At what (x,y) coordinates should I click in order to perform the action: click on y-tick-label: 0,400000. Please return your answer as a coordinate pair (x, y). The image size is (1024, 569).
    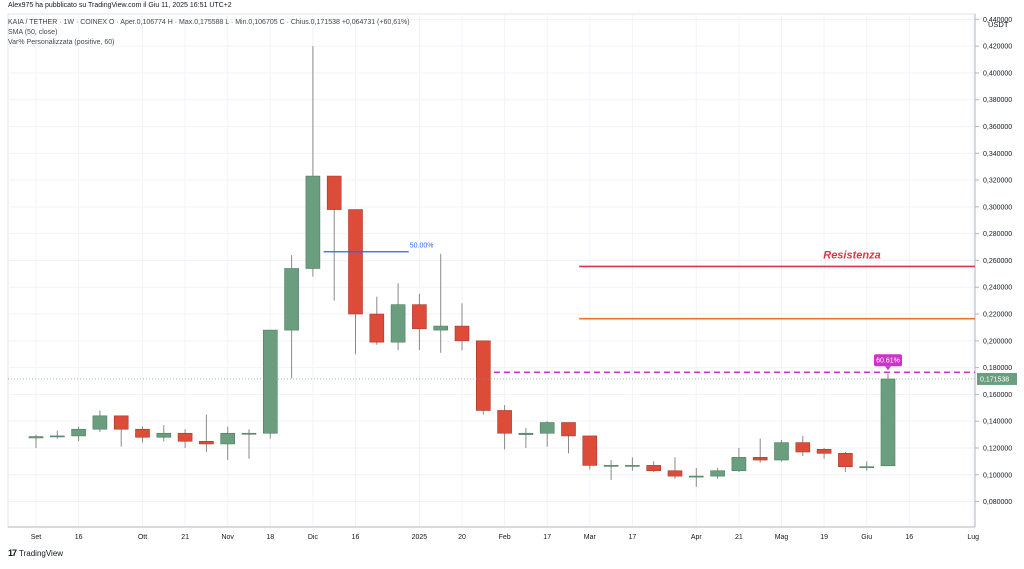
    Looking at the image, I should click on (997, 73).